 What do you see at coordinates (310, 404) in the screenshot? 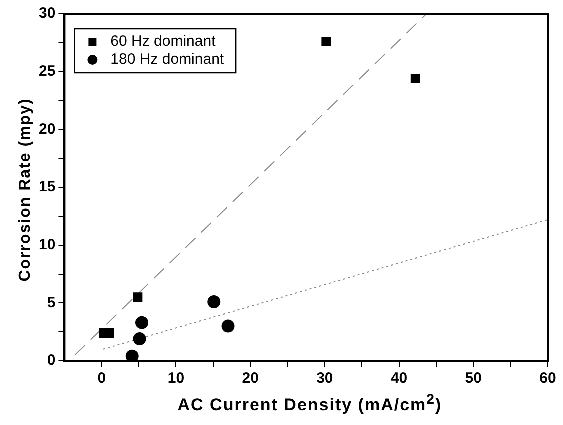
I see `x-axis-title: AC Current Density (mA/cm$^{2}$)` at bounding box center [310, 404].